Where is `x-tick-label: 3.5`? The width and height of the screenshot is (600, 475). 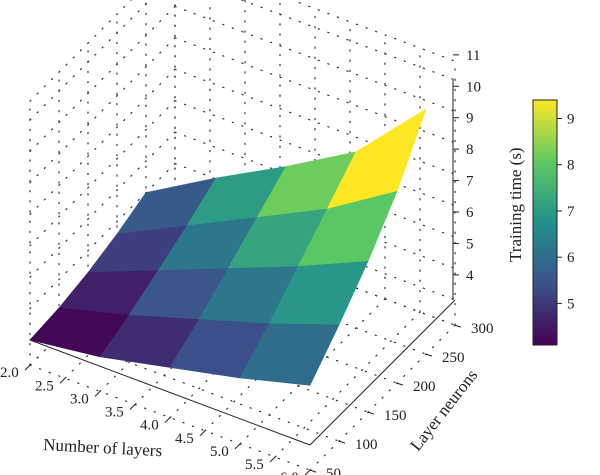
x-tick-label: 3.5 is located at coordinates (114, 413).